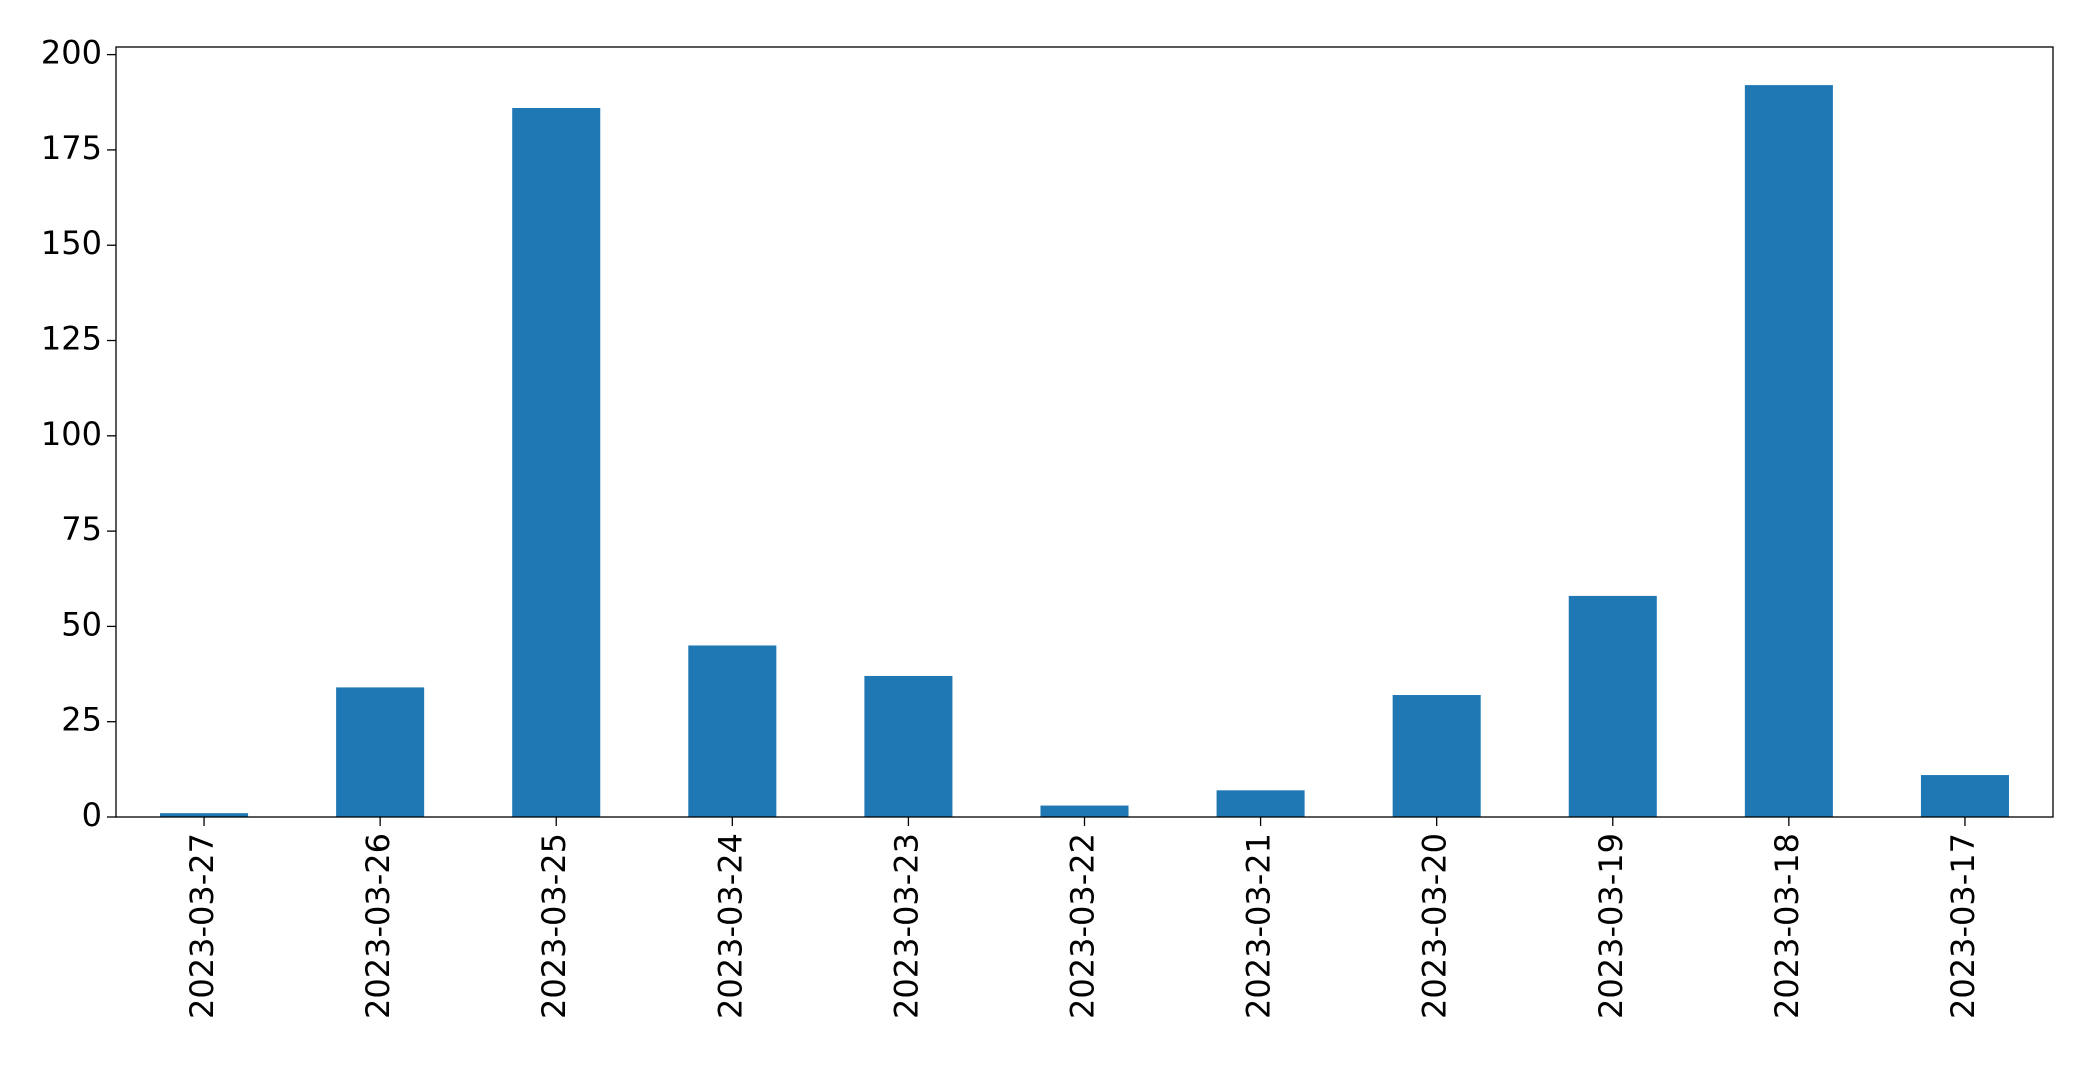 Image resolution: width=2093 pixels, height=1069 pixels. I want to click on y-tick-label: 200, so click(71, 53).